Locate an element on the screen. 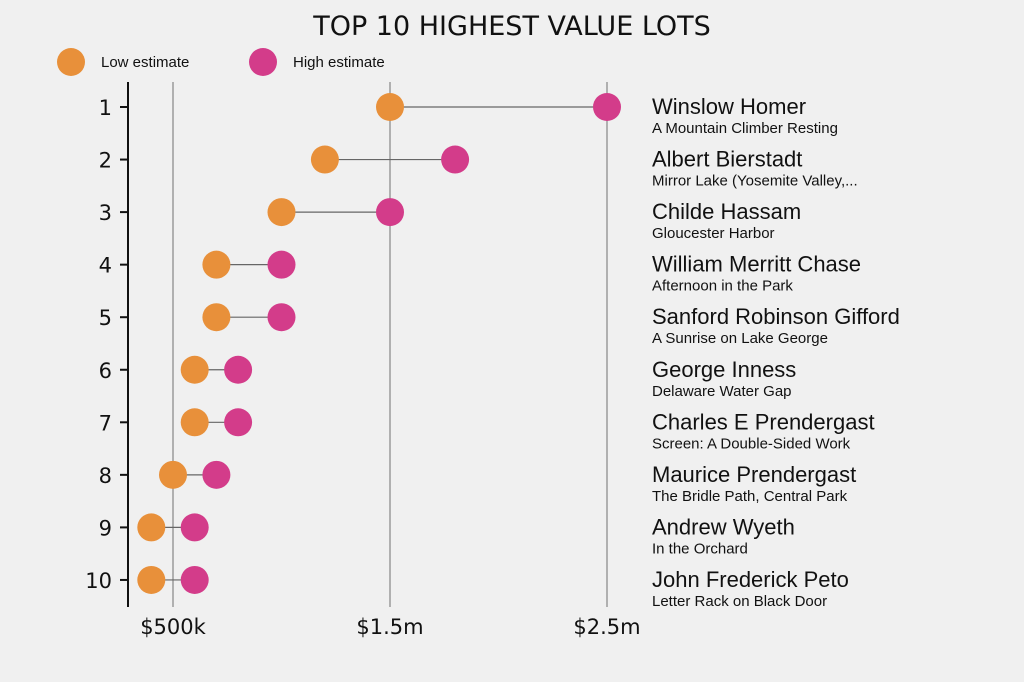 Image resolution: width=1024 pixels, height=682 pixels. legend-high-marker is located at coordinates (263, 62).